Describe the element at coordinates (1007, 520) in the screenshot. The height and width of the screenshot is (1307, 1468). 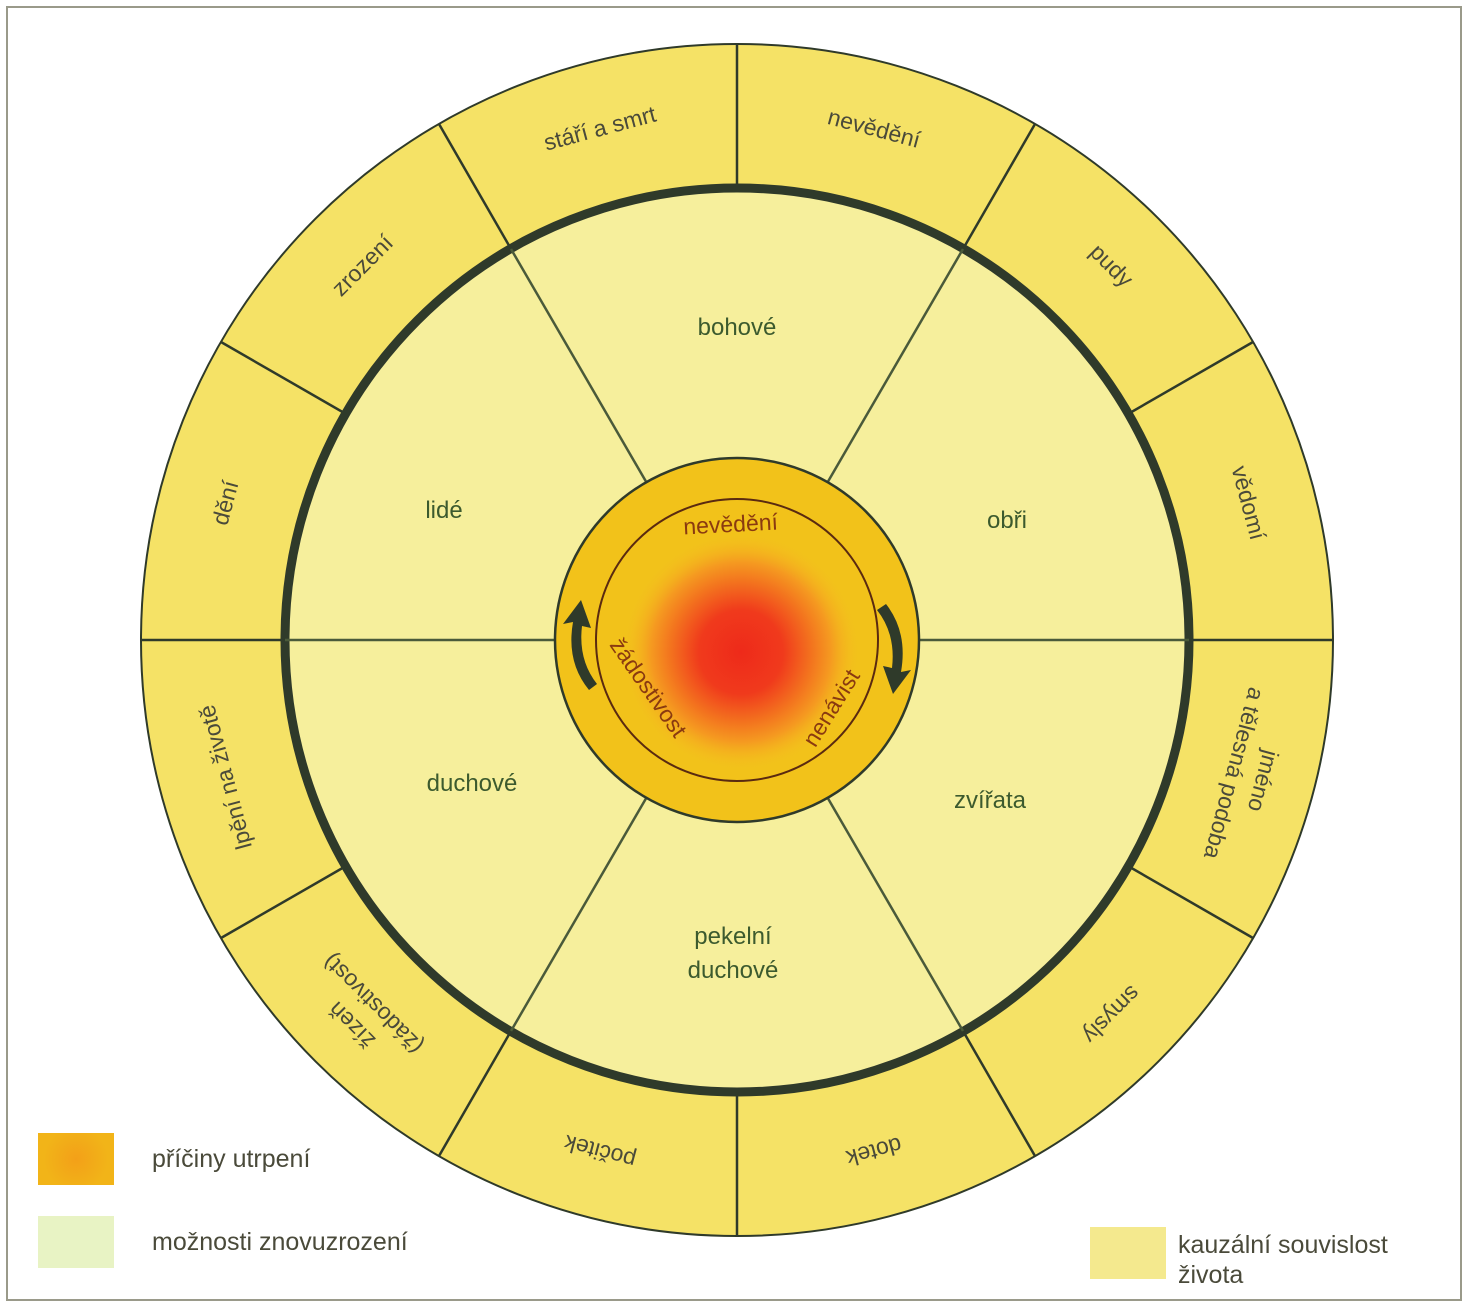
I see `realm-giants-label: obři` at that location.